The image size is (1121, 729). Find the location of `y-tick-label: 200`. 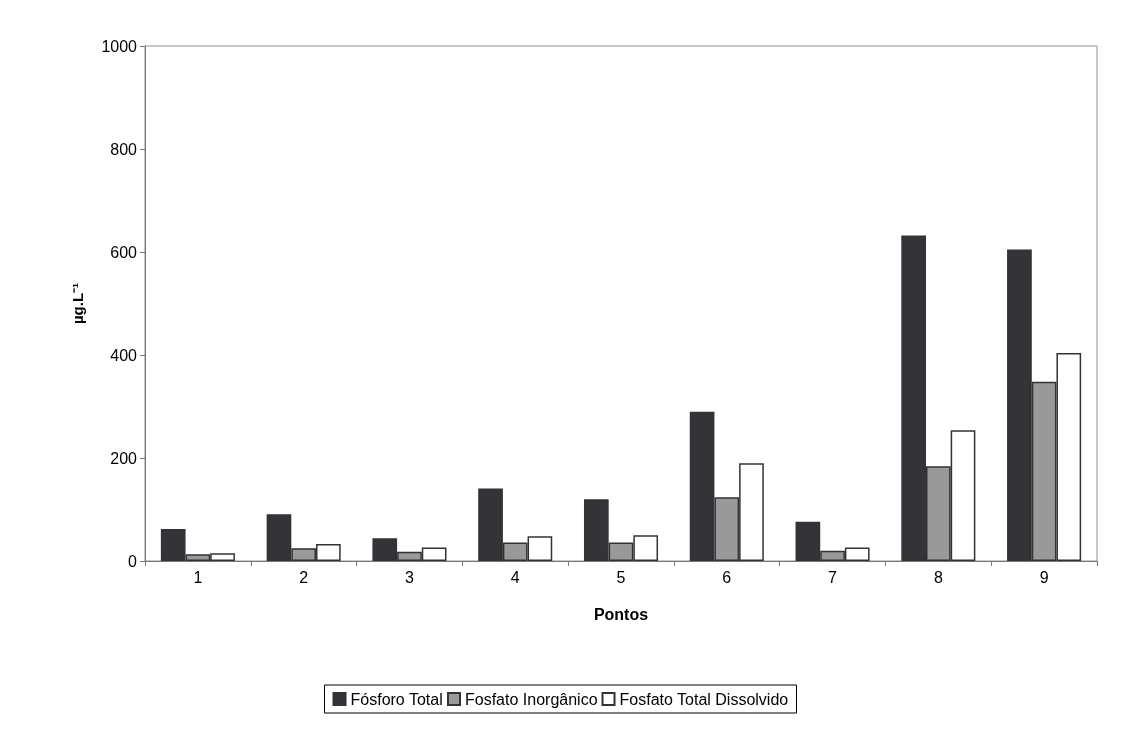

y-tick-label: 200 is located at coordinates (124, 458).